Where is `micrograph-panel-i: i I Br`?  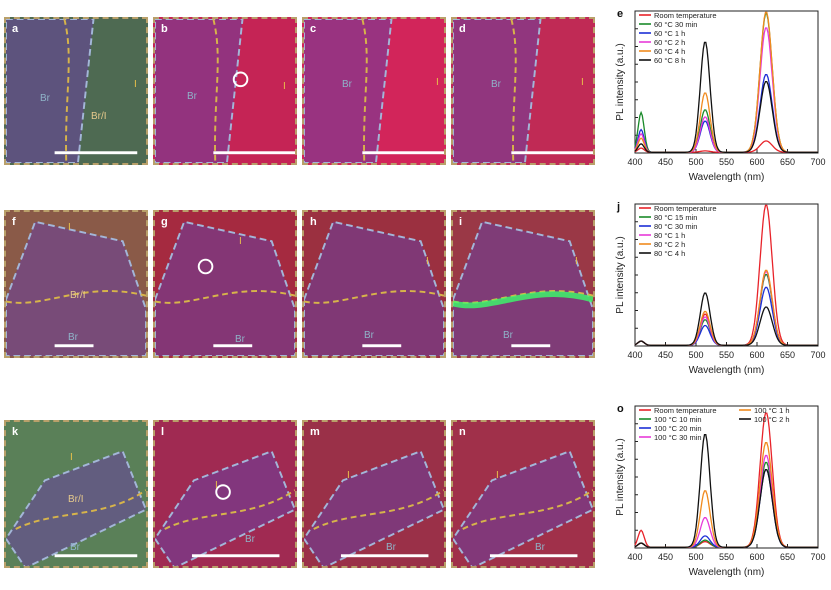
micrograph-panel-i: i I Br is located at coordinates (523, 284).